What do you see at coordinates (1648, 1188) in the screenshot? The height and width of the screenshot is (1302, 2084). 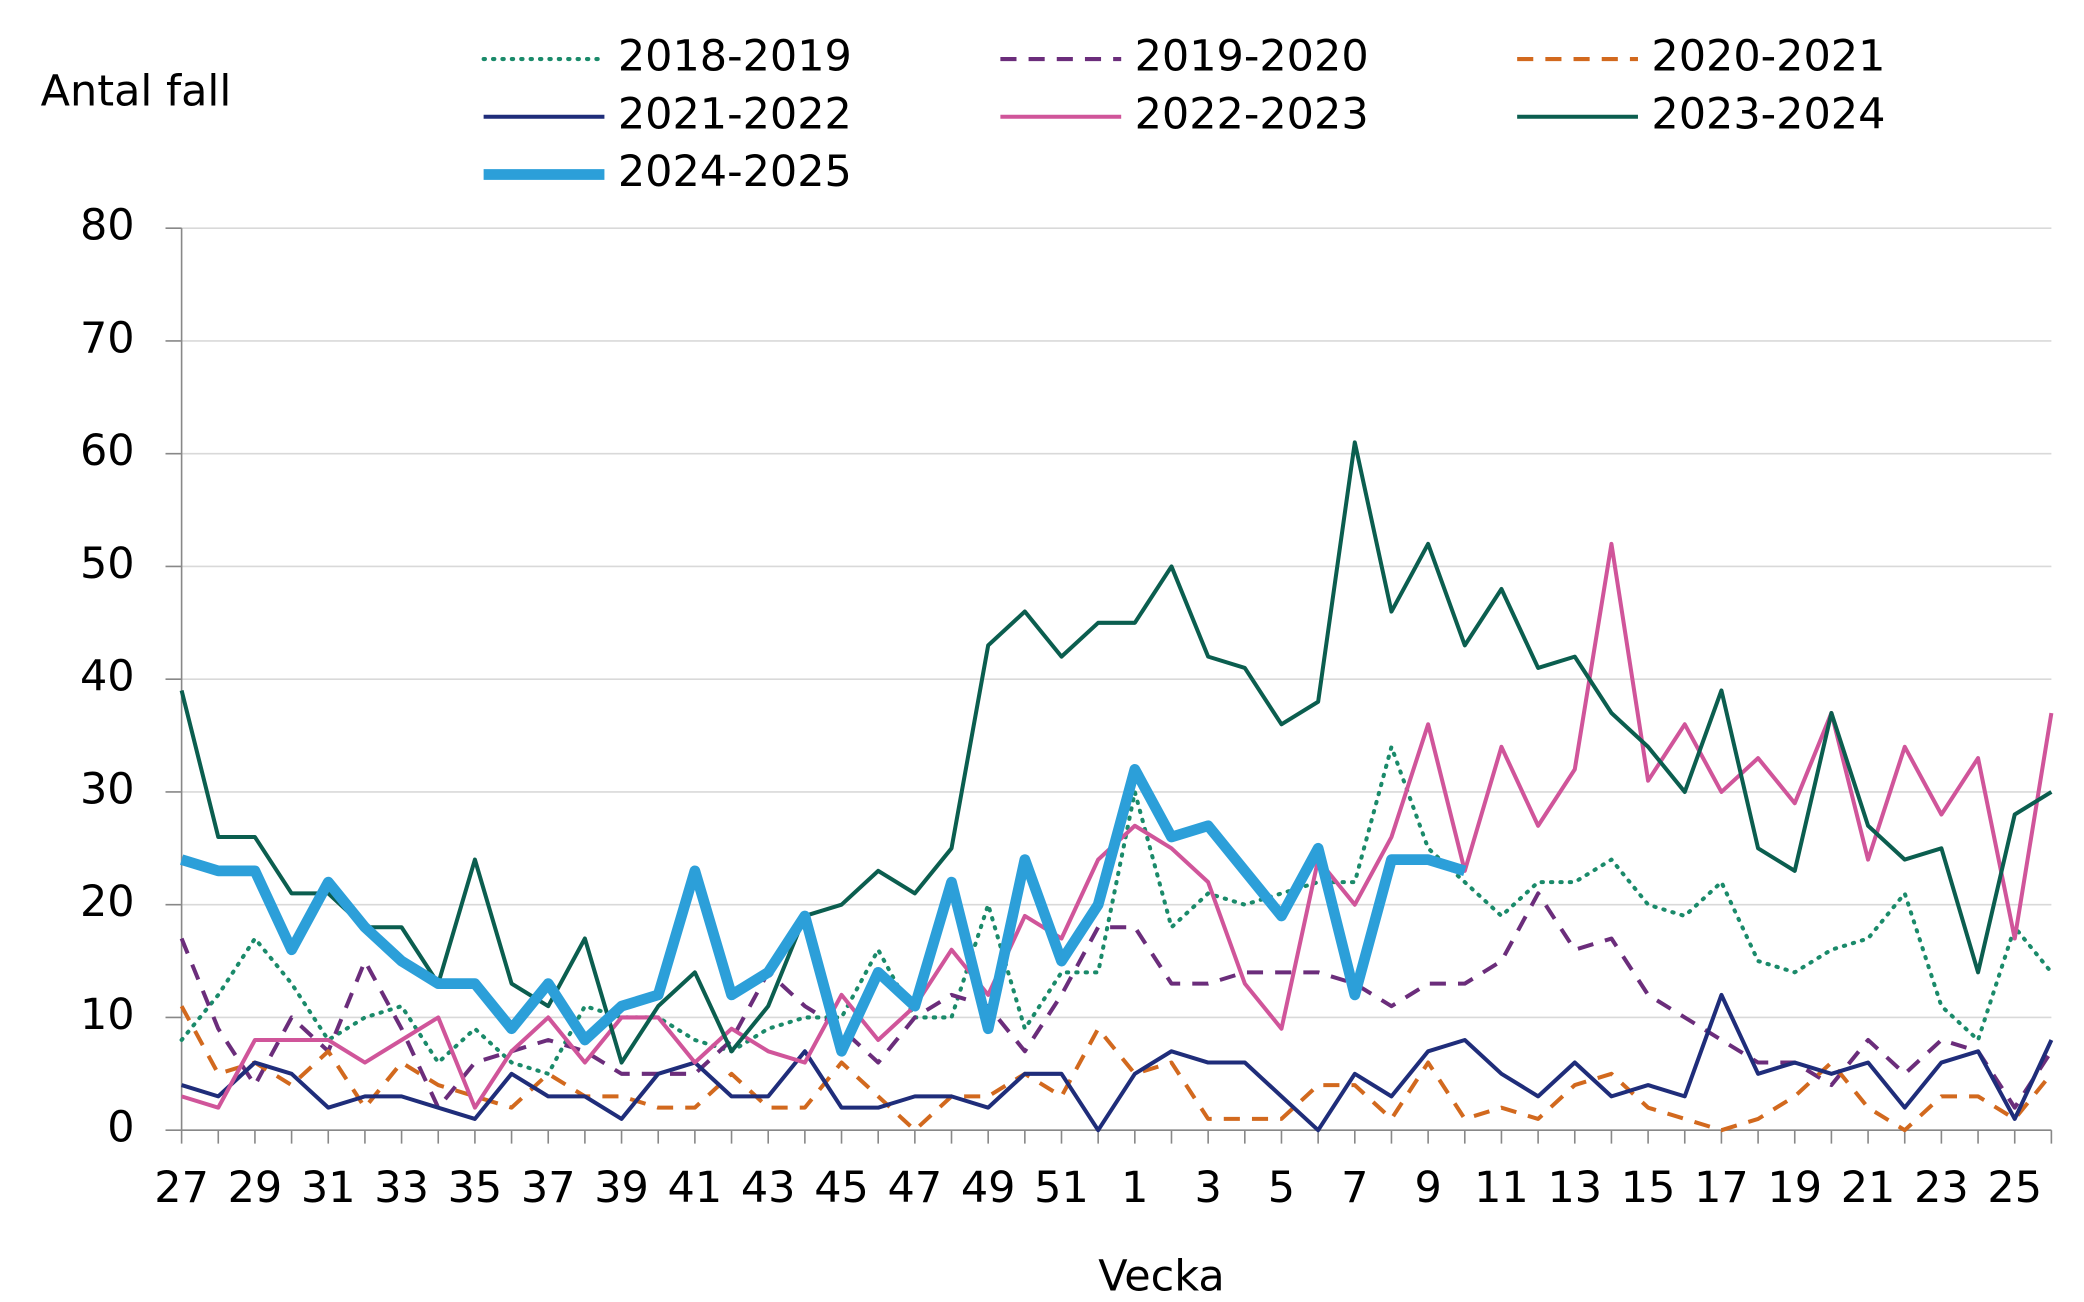 I see `x-tick-label: 15` at bounding box center [1648, 1188].